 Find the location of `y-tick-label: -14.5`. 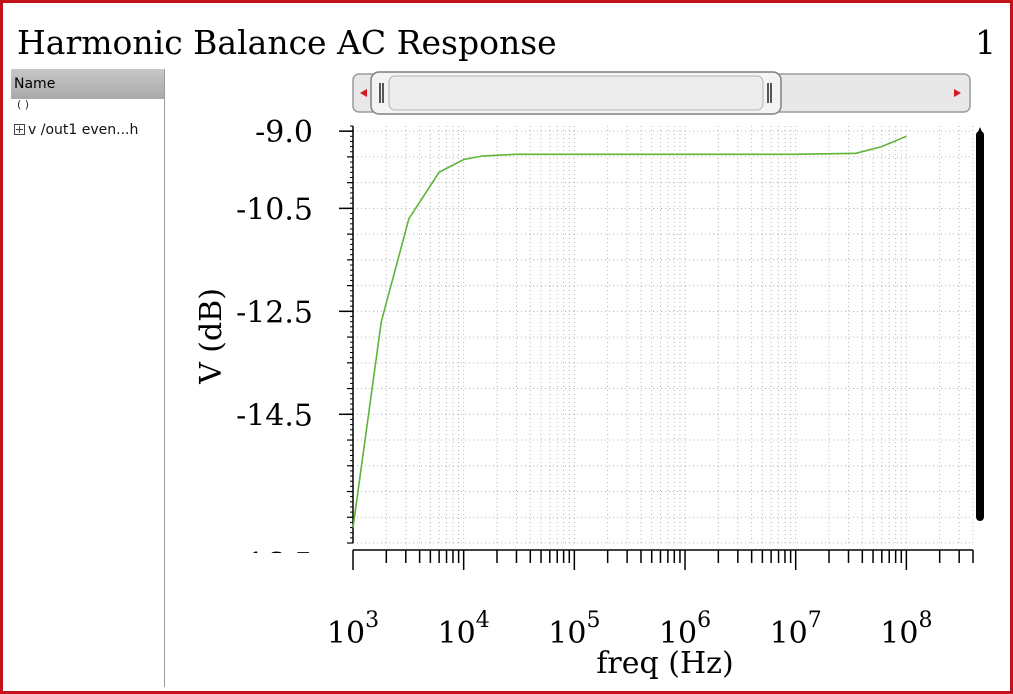

y-tick-label: -14.5 is located at coordinates (274, 415).